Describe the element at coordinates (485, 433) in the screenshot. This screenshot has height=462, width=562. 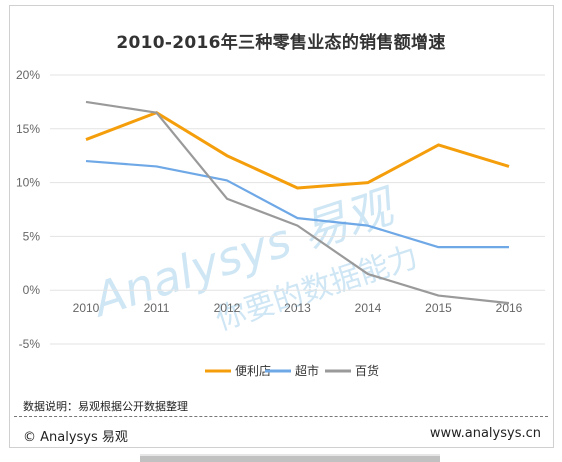
I see `site-link: www.analysys.cn` at that location.